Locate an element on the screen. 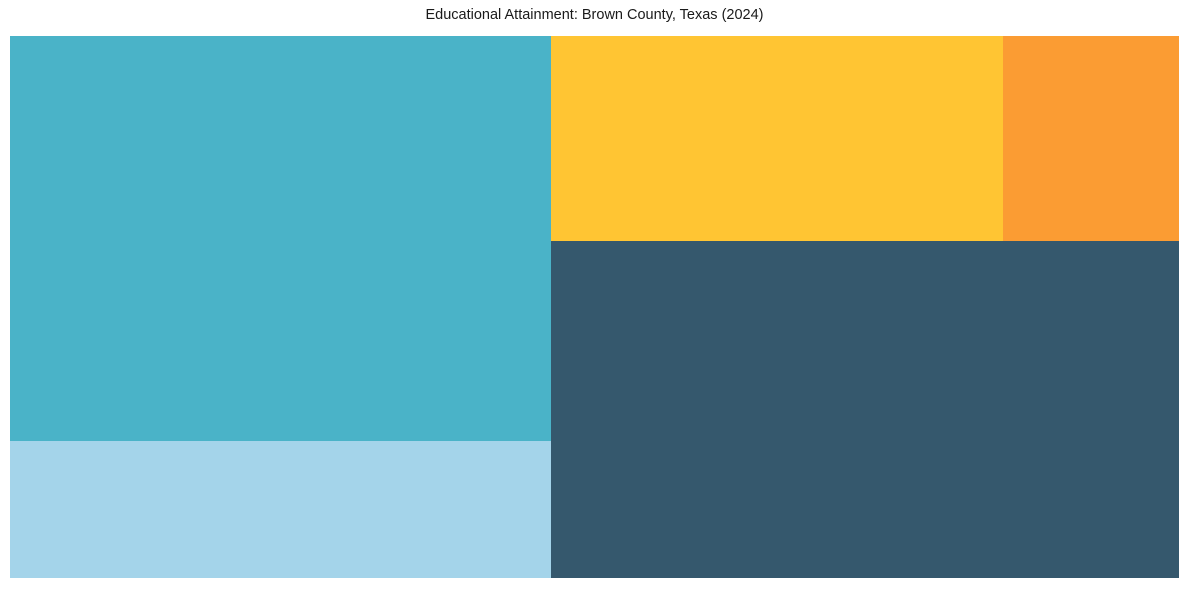 The width and height of the screenshot is (1189, 590). treemap-tile: Associate's degree is located at coordinates (777, 138).